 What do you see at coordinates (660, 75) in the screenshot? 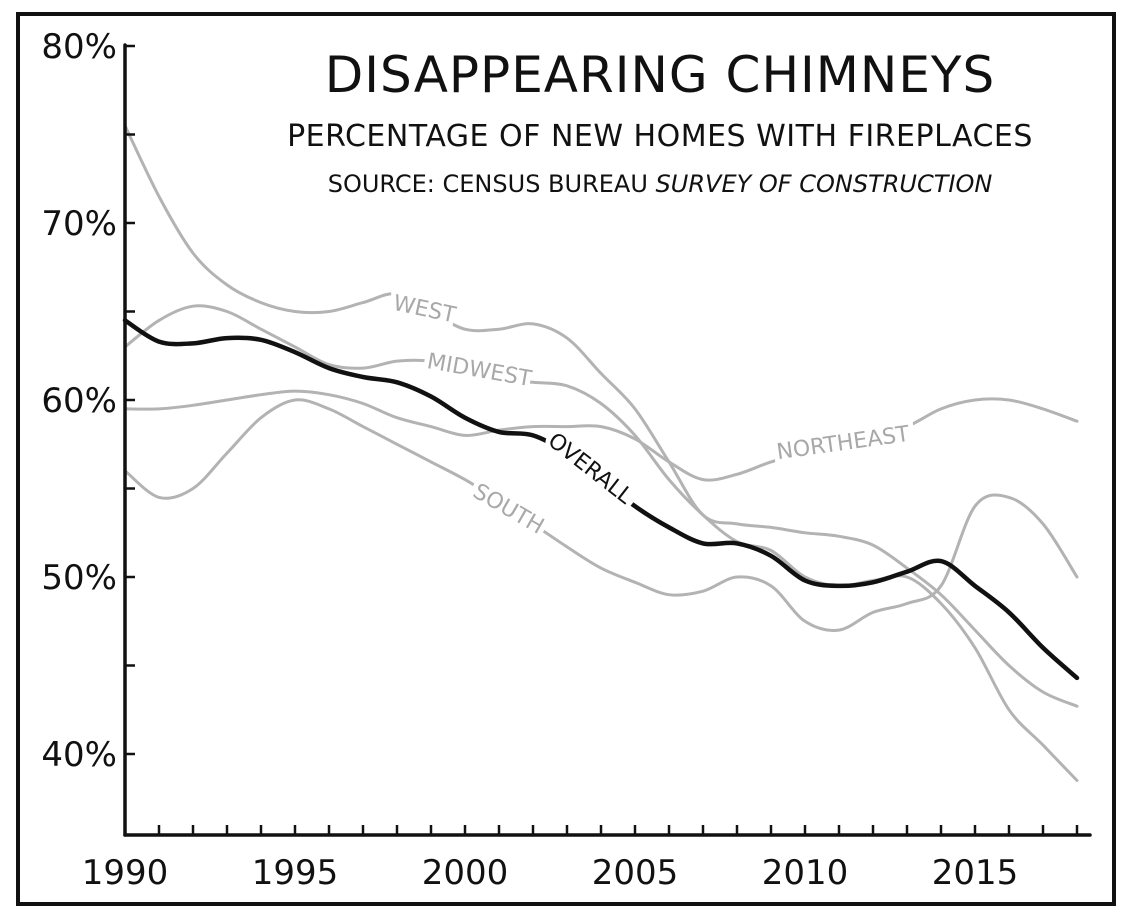
I see `chart-title: DISAPPEARING CHIMNEYS` at bounding box center [660, 75].